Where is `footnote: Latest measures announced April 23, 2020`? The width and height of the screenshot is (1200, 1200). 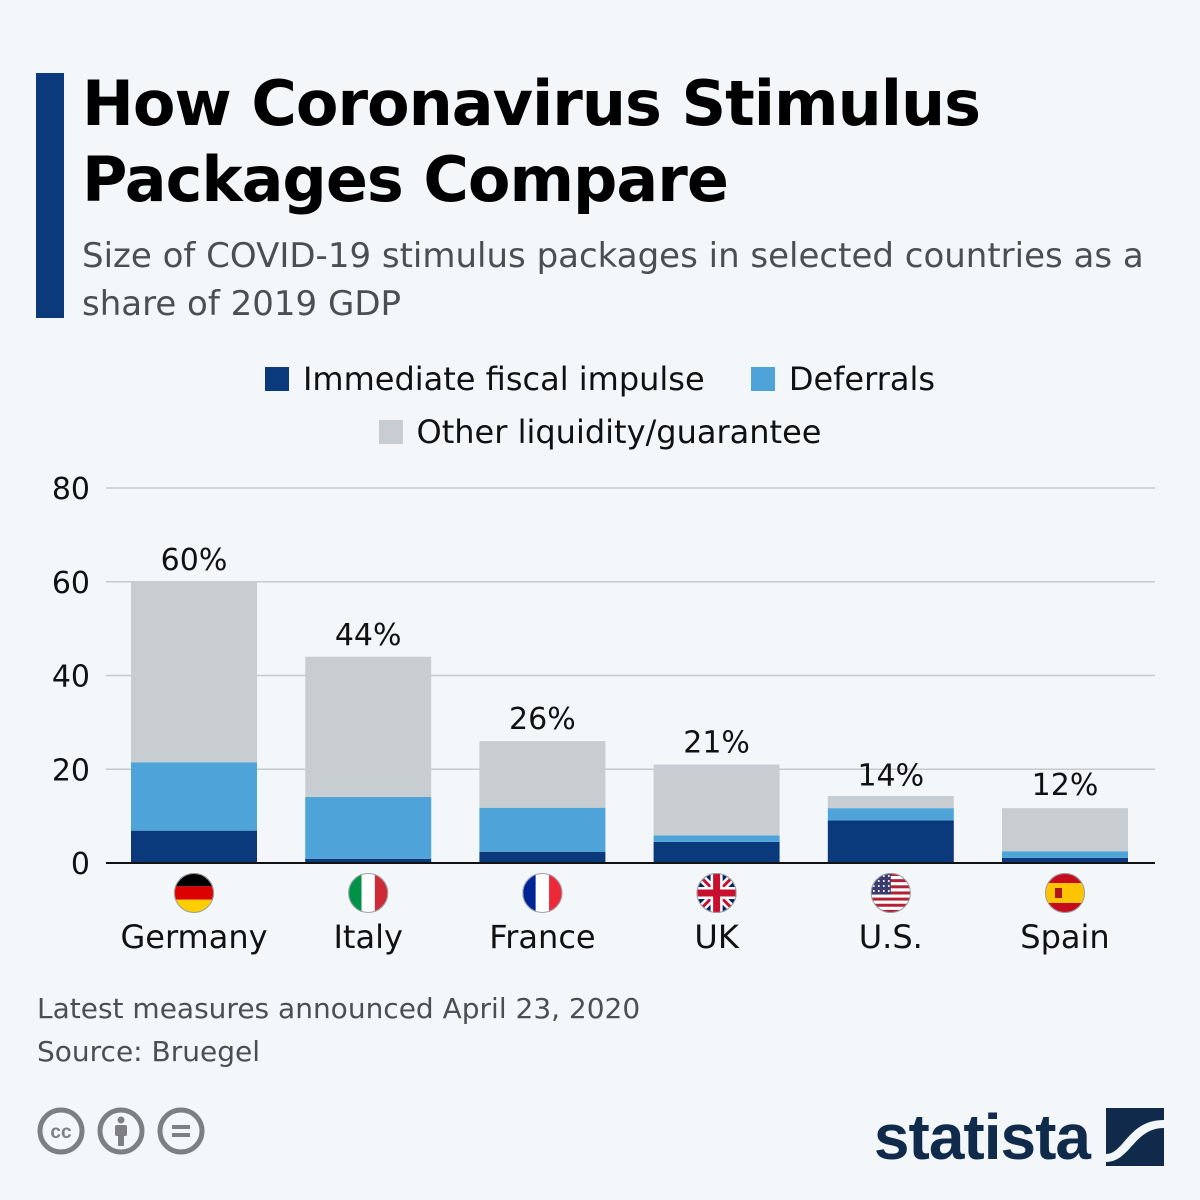
footnote: Latest measures announced April 23, 2020 is located at coordinates (339, 1008).